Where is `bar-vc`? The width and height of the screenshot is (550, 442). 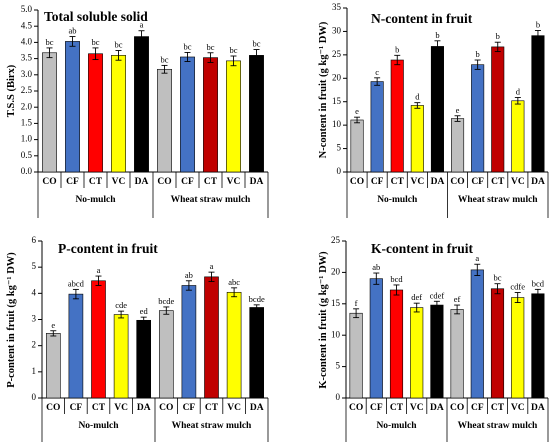
bar-vc is located at coordinates (234, 345).